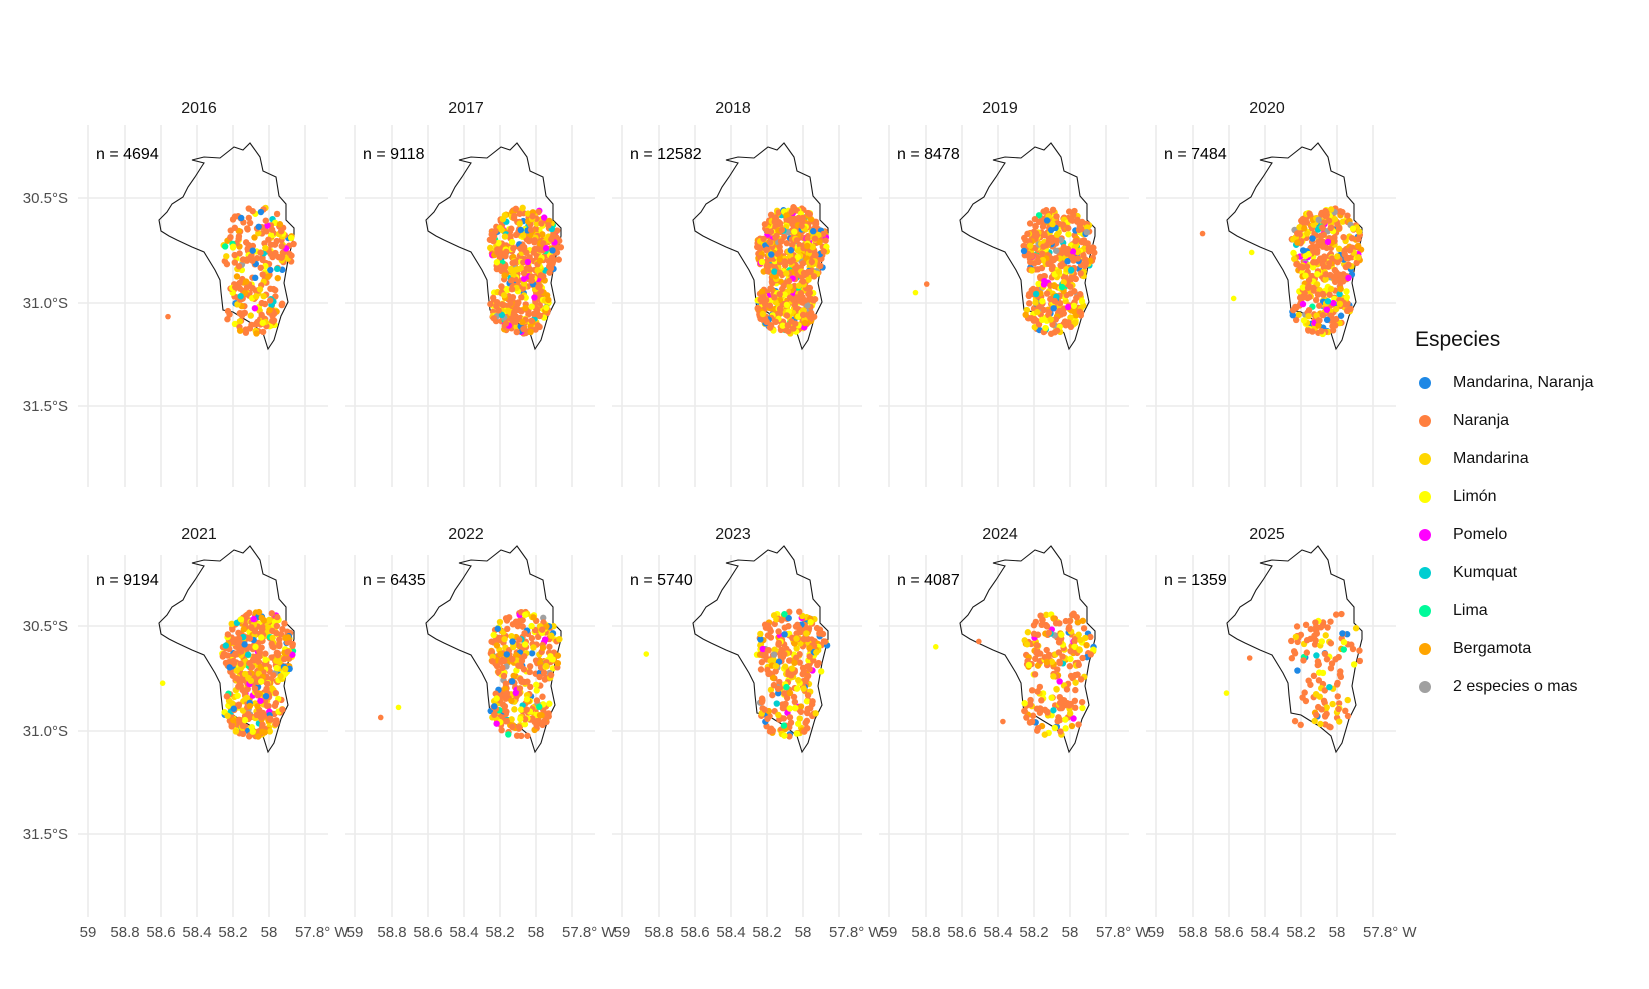  What do you see at coordinates (1267, 108) in the screenshot?
I see `facet-strip-title: 2020` at bounding box center [1267, 108].